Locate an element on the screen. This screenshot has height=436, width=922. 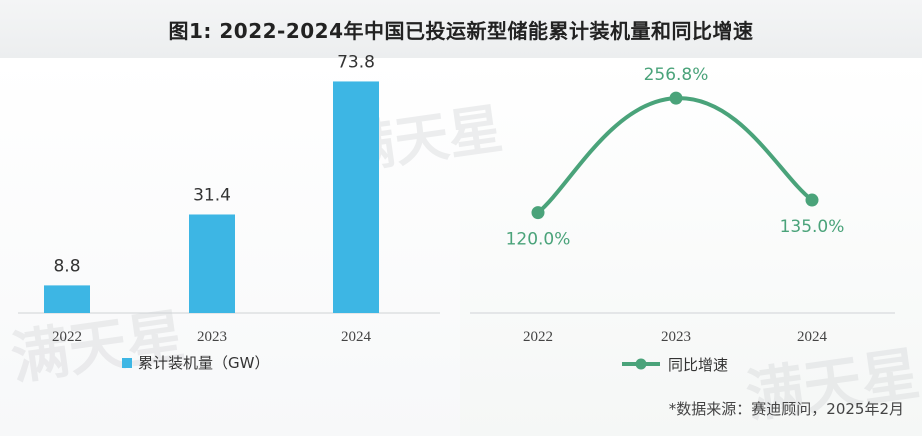
title-bar: 图1: 2022-2024年中国已投运新型储能累计装机量和同比增速 is located at coordinates (461, 29).